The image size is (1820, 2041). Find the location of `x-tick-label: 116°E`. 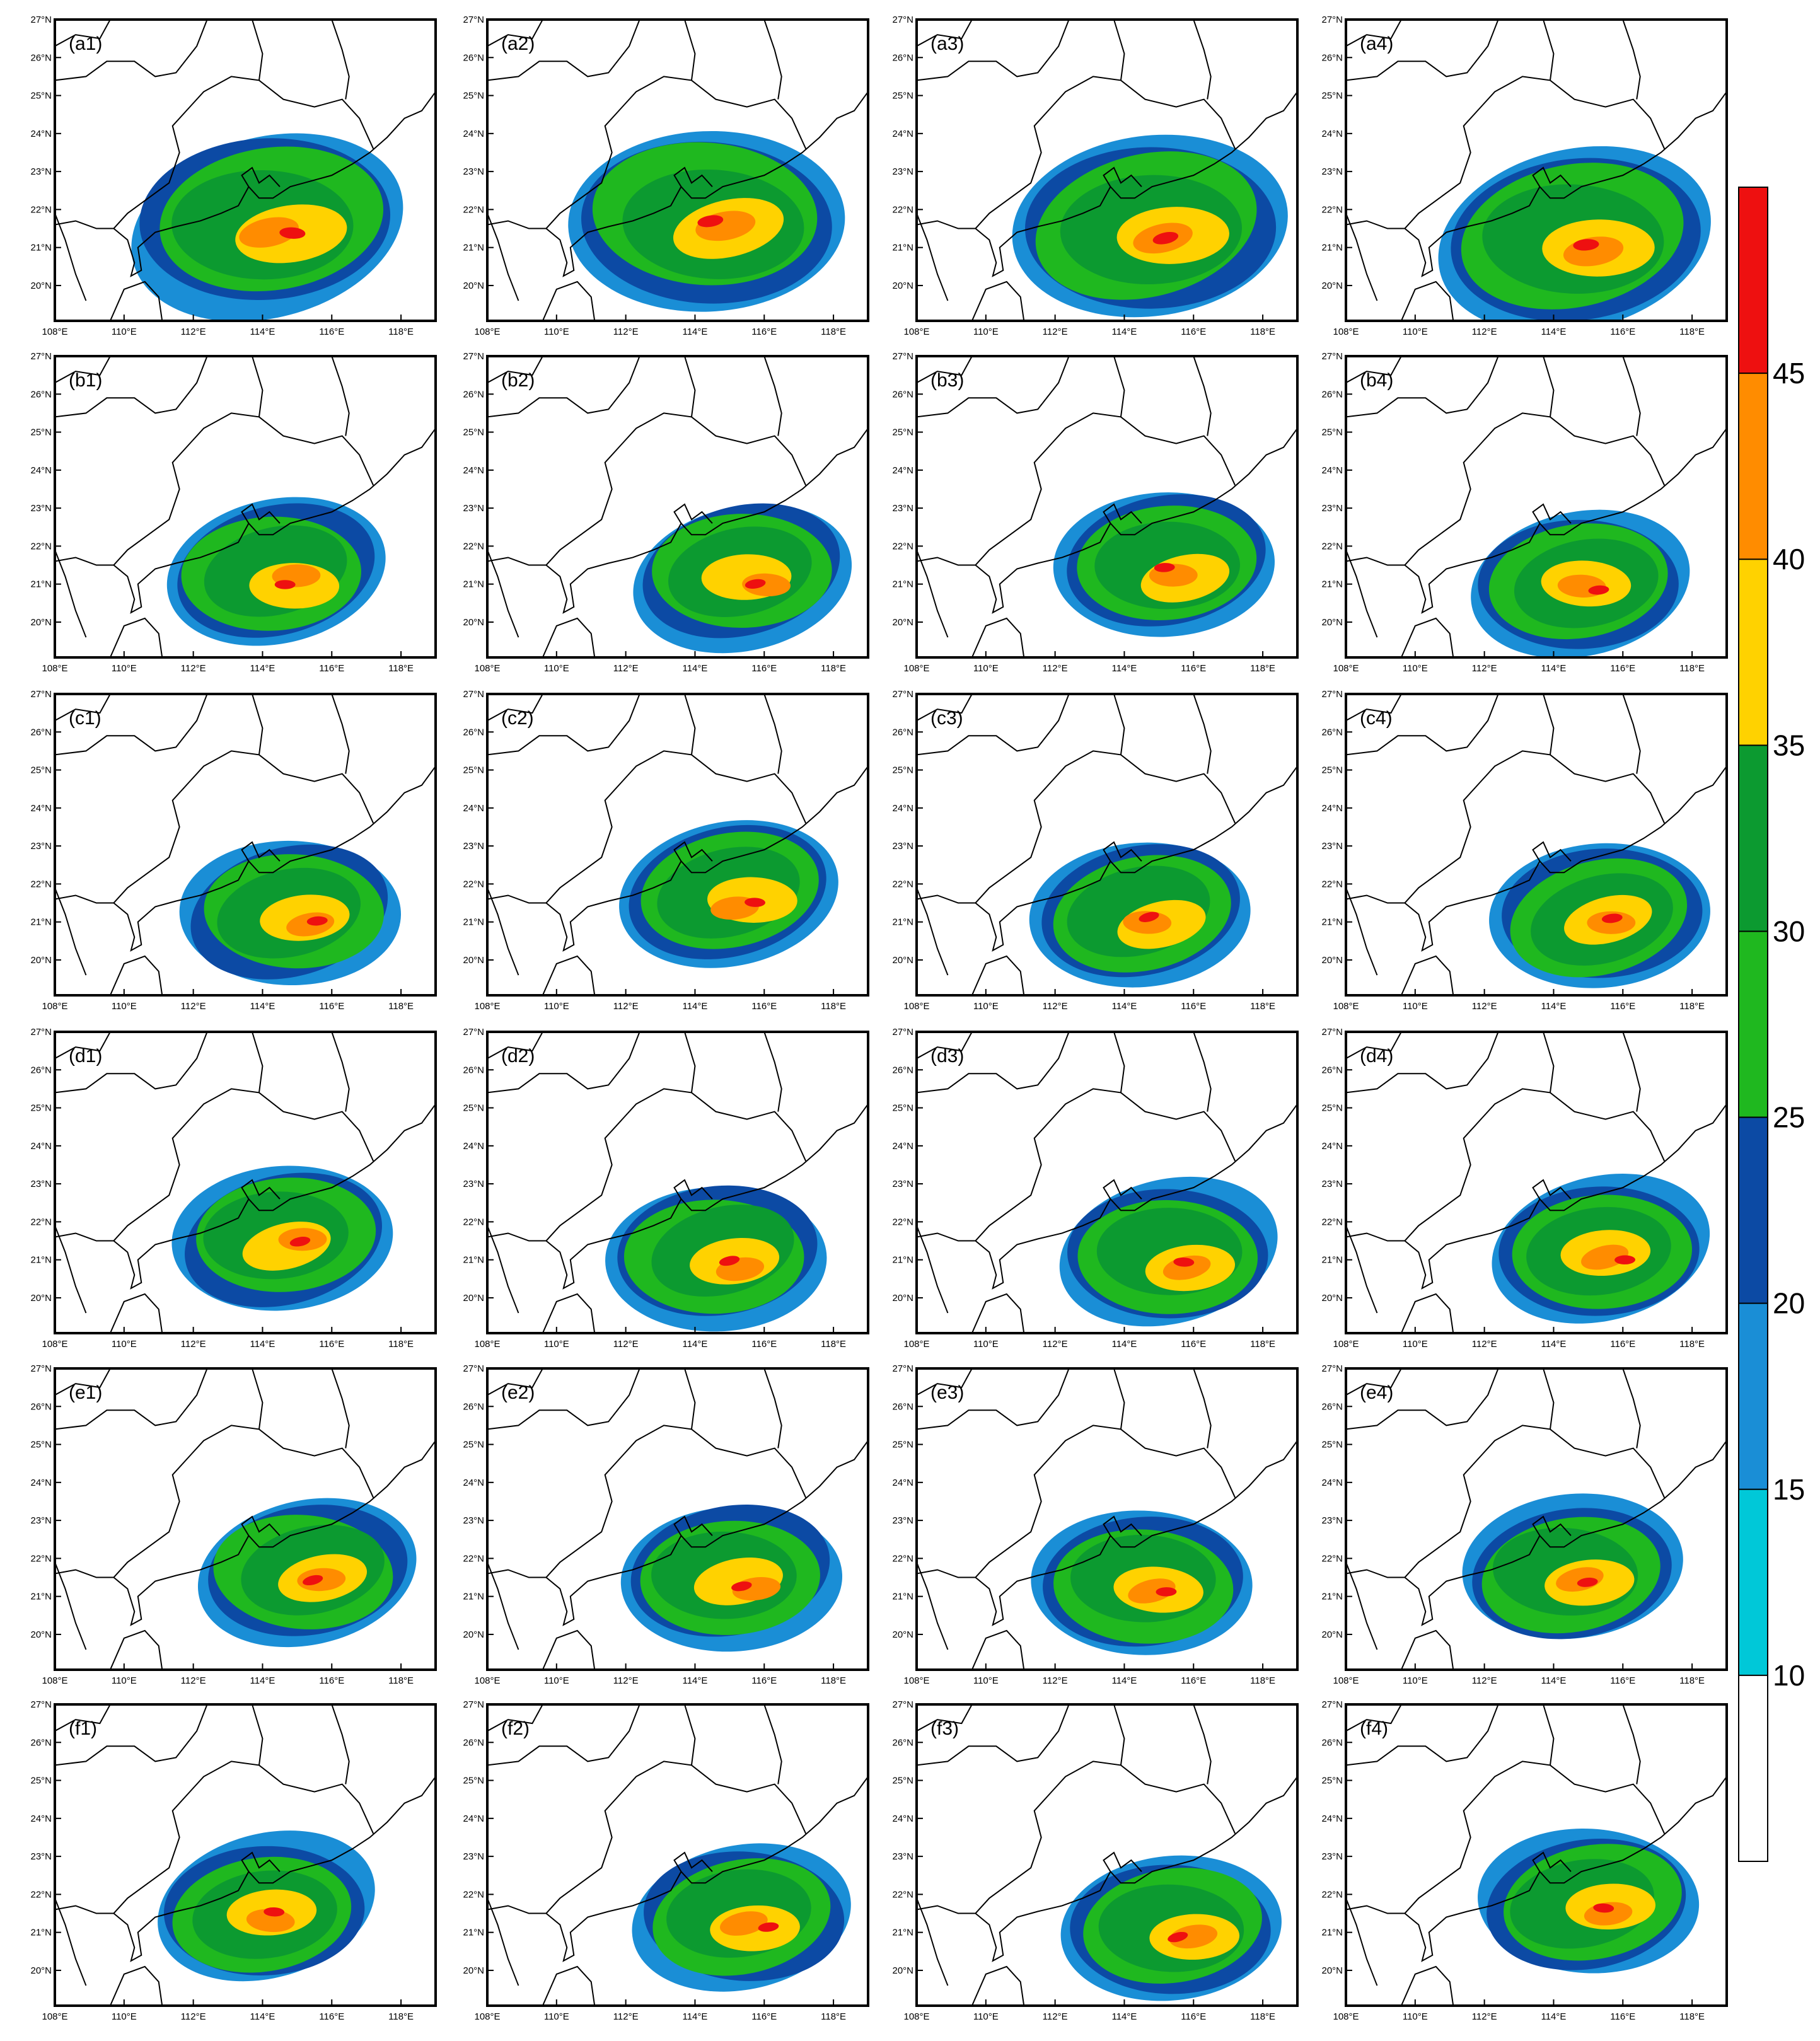

x-tick-label: 116°E is located at coordinates (331, 332).